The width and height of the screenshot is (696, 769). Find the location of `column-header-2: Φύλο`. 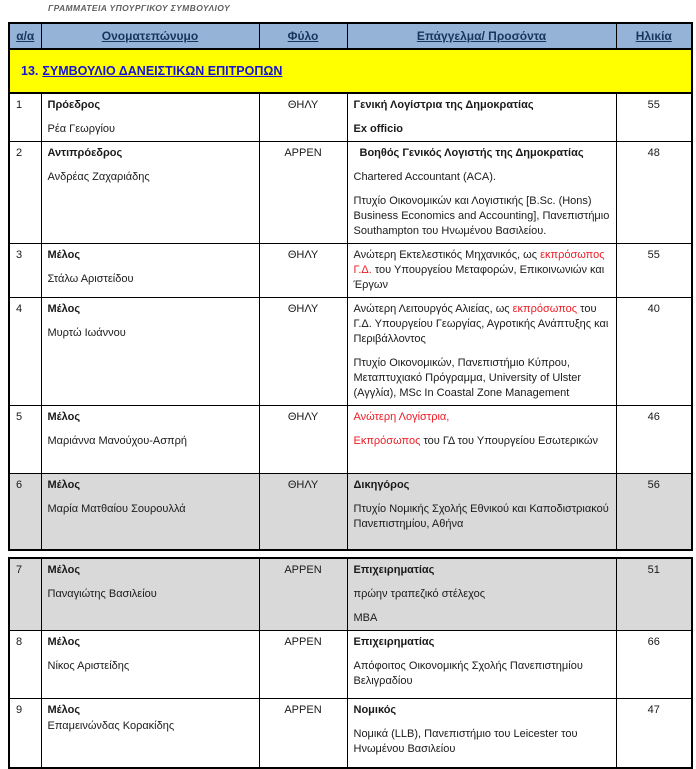

column-header-2: Φύλο is located at coordinates (303, 36).